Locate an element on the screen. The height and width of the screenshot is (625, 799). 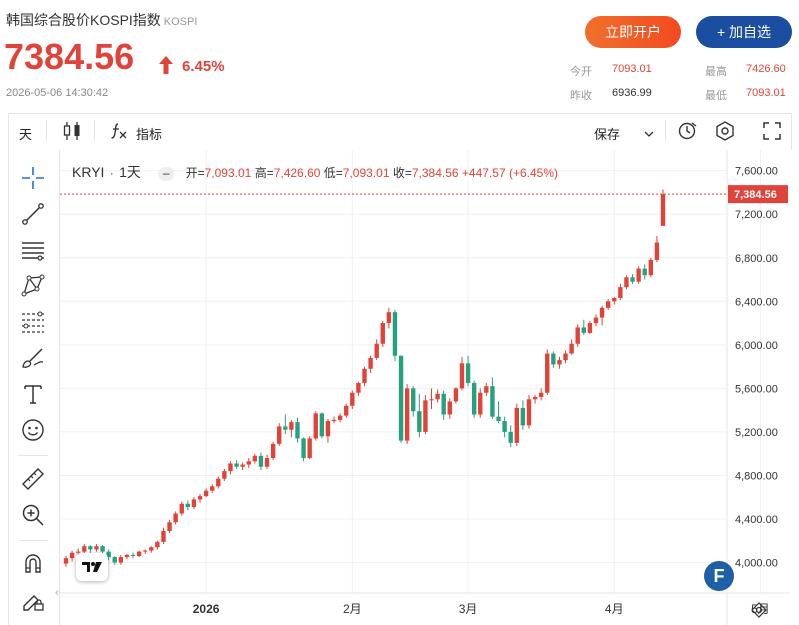
settings-hex-icon is located at coordinates (725, 133).